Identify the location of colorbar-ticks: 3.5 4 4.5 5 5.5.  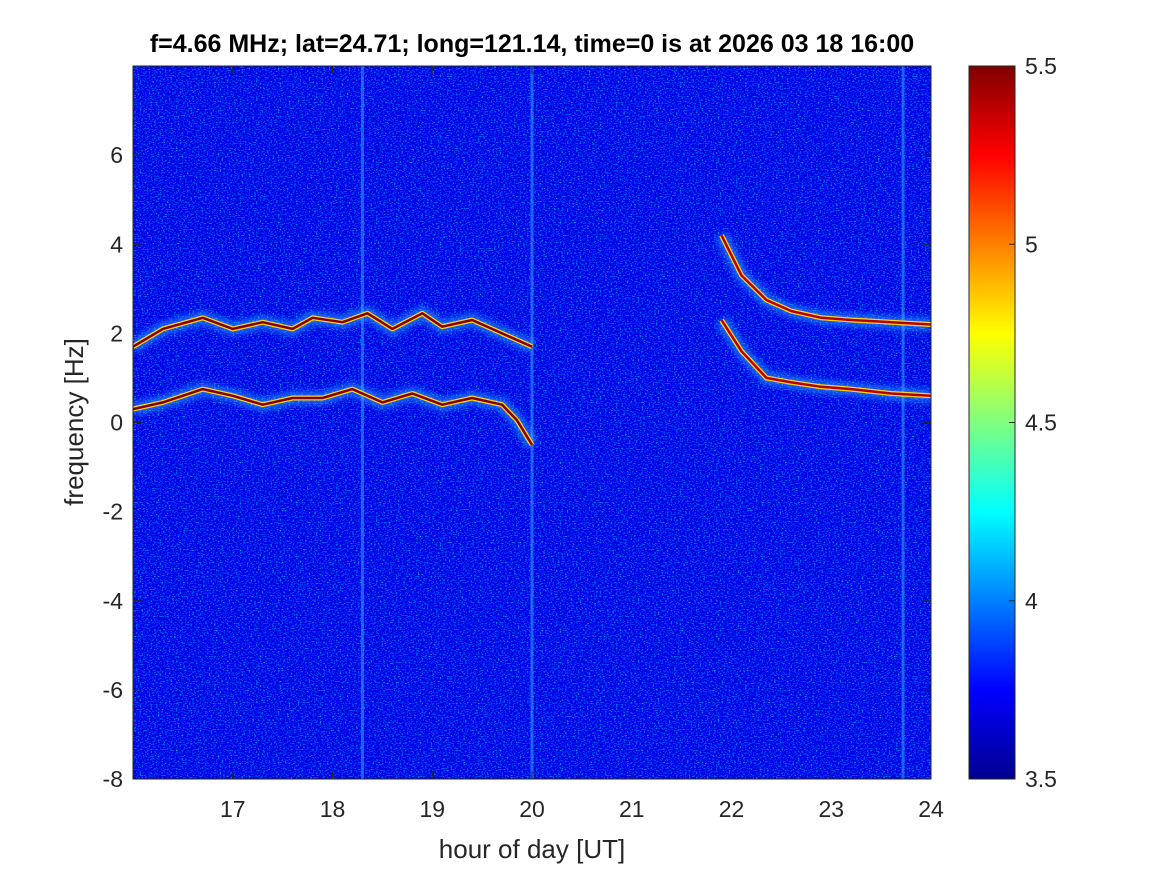
(1033, 422).